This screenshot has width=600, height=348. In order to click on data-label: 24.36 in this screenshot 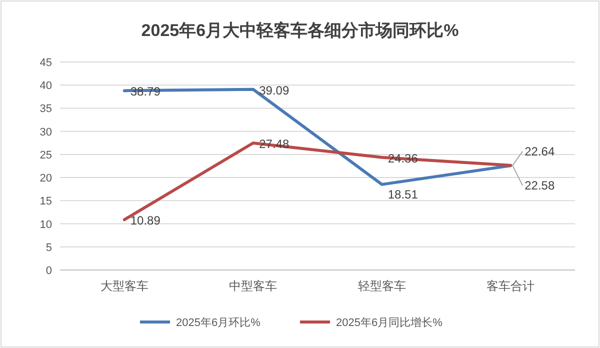, I will do `click(403, 158)`.